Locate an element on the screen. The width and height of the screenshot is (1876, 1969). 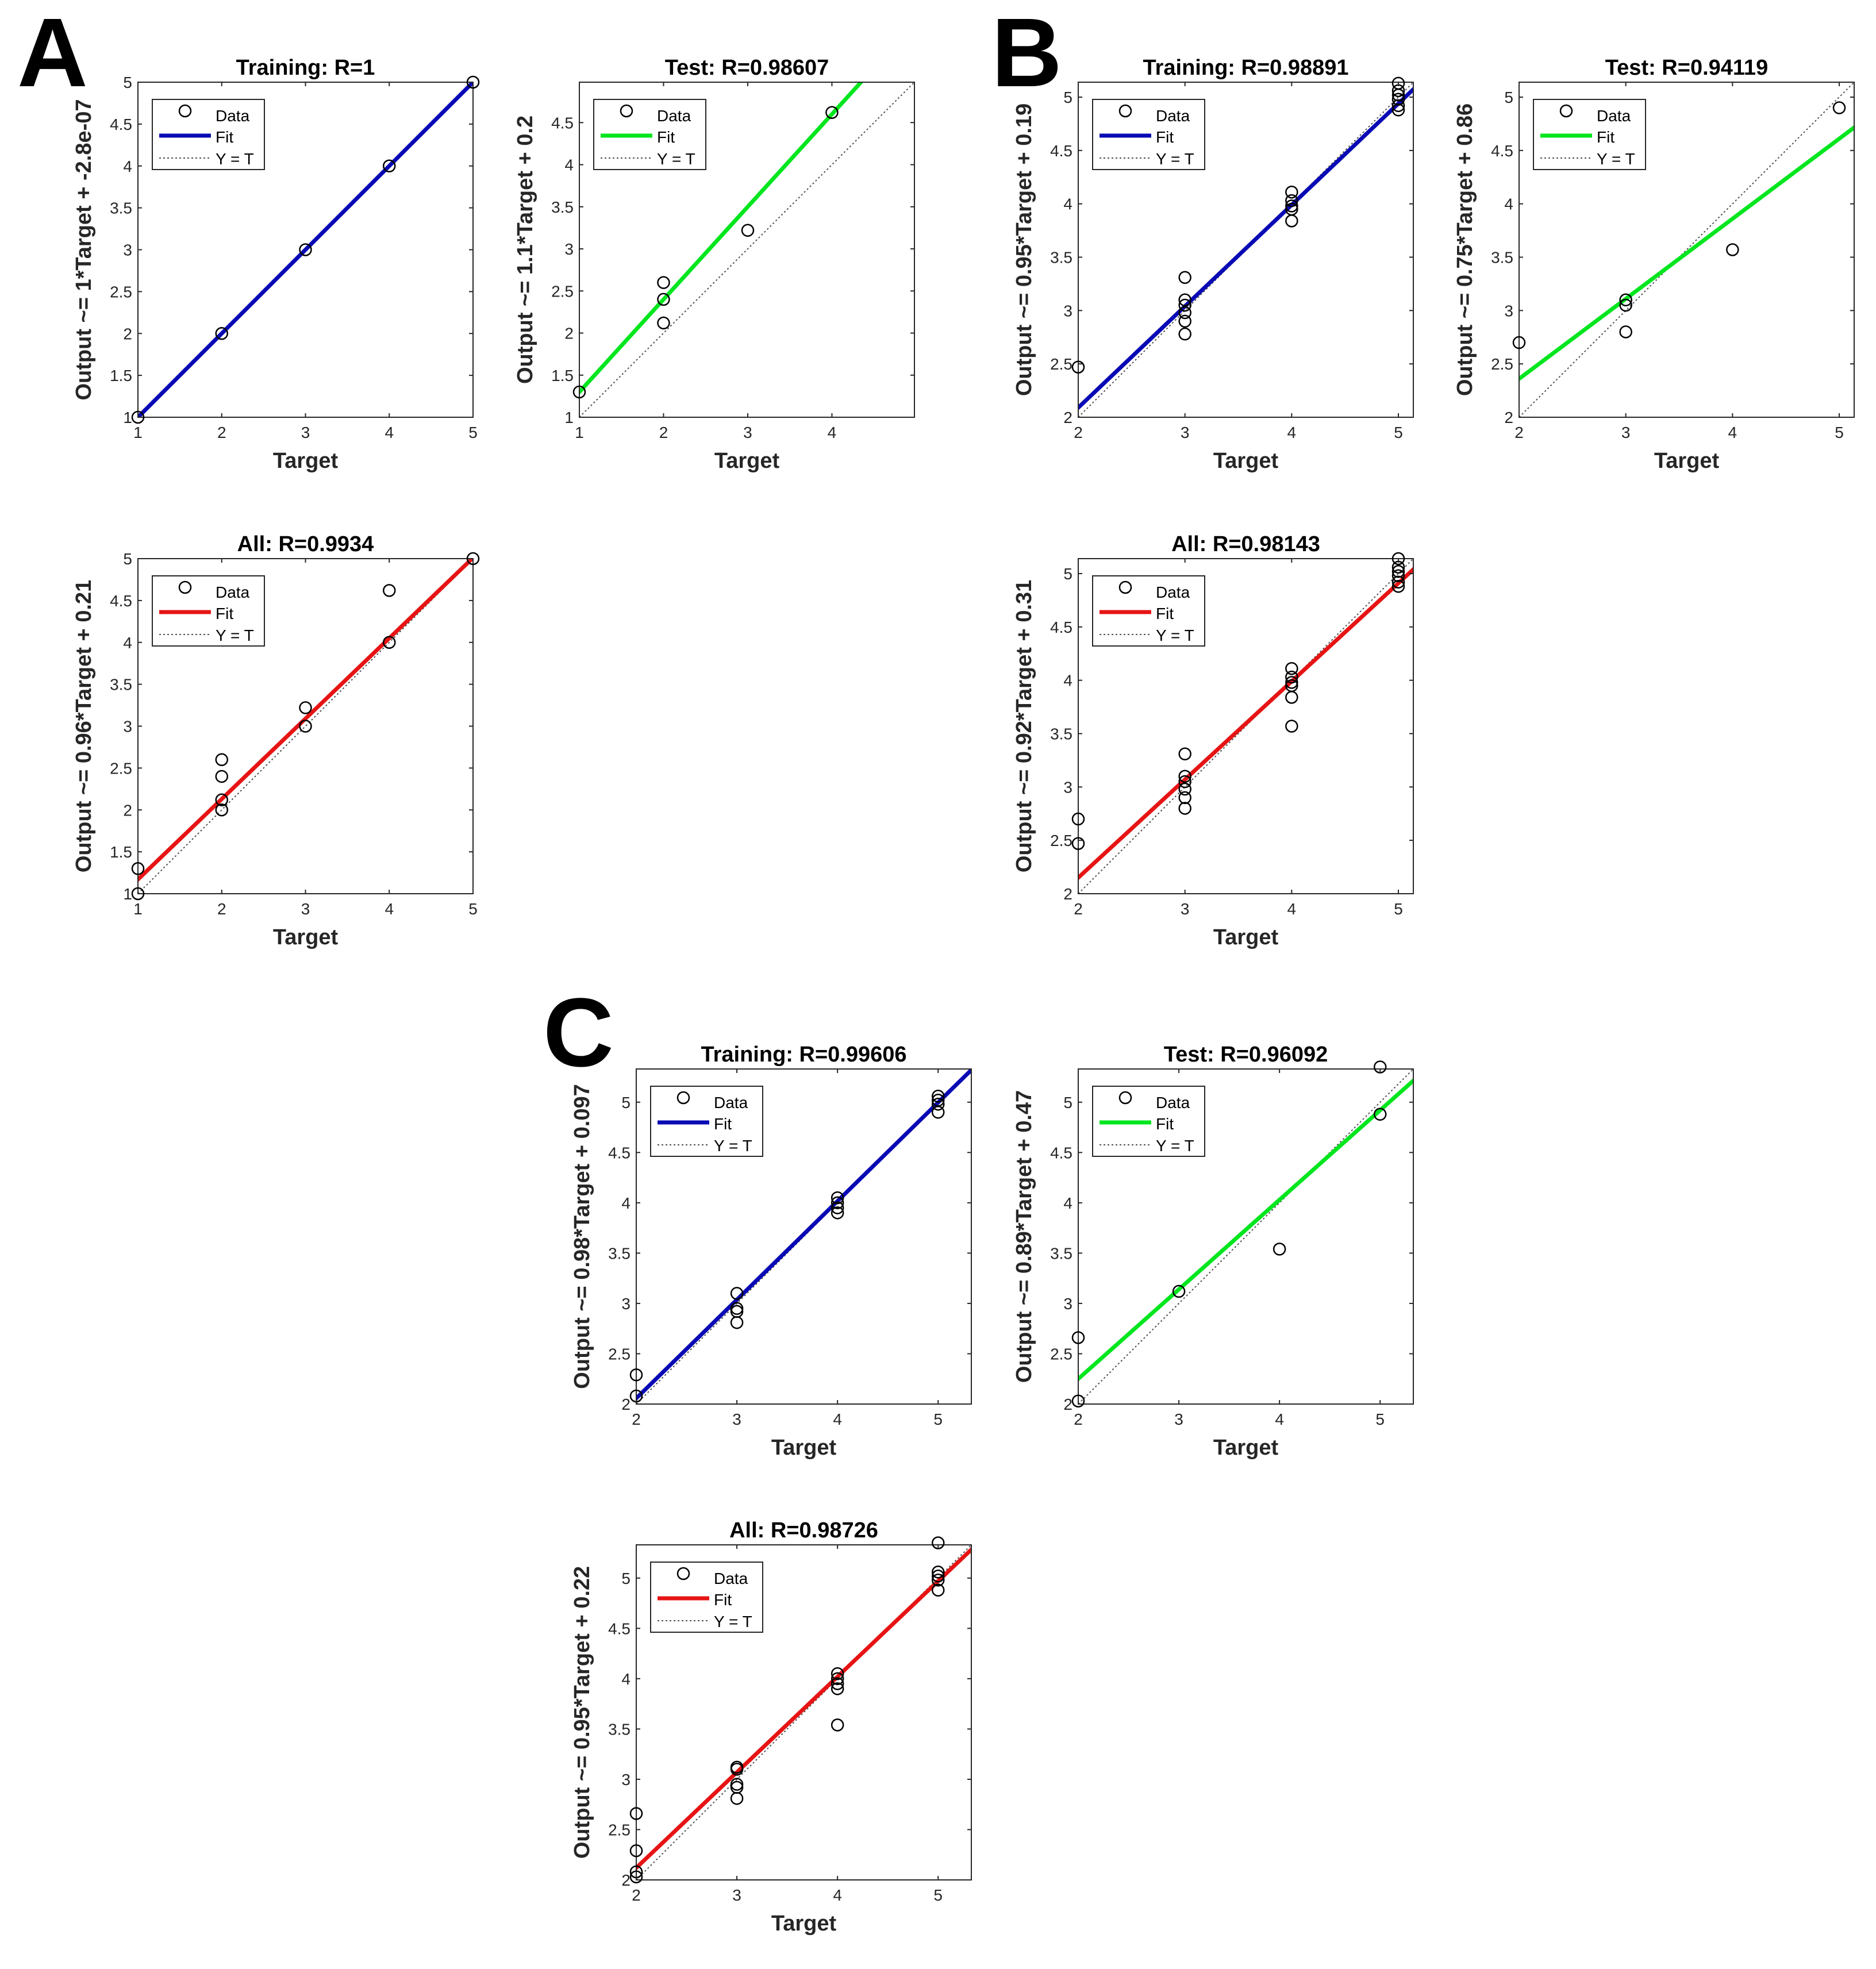
y-axis-label: Output ~= 0.95*Target + 0.22 is located at coordinates (582, 1712).